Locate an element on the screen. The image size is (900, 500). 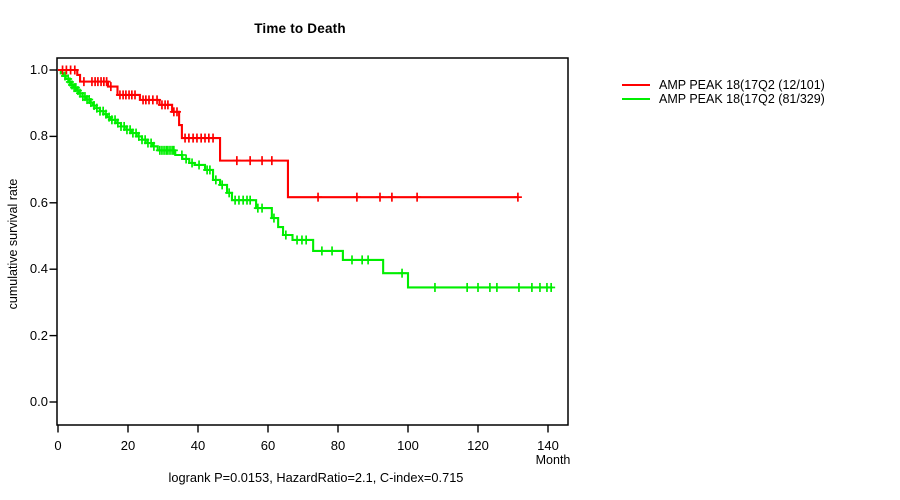
survival-curve is located at coordinates (288, 133).